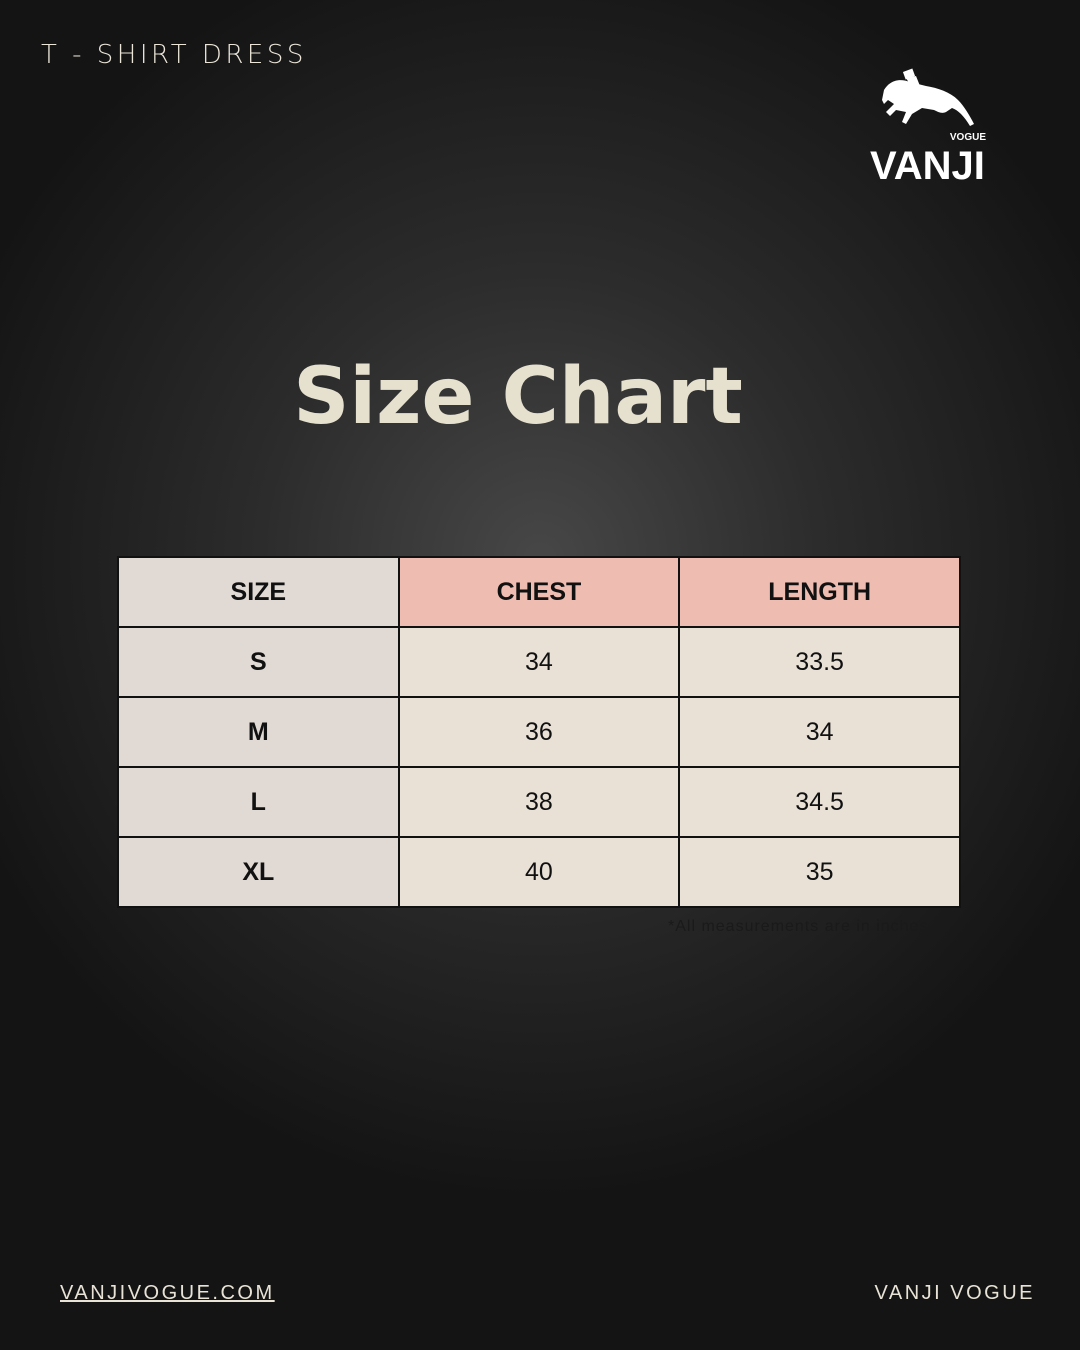 Image resolution: width=1080 pixels, height=1350 pixels. I want to click on size-cell: XL, so click(258, 872).